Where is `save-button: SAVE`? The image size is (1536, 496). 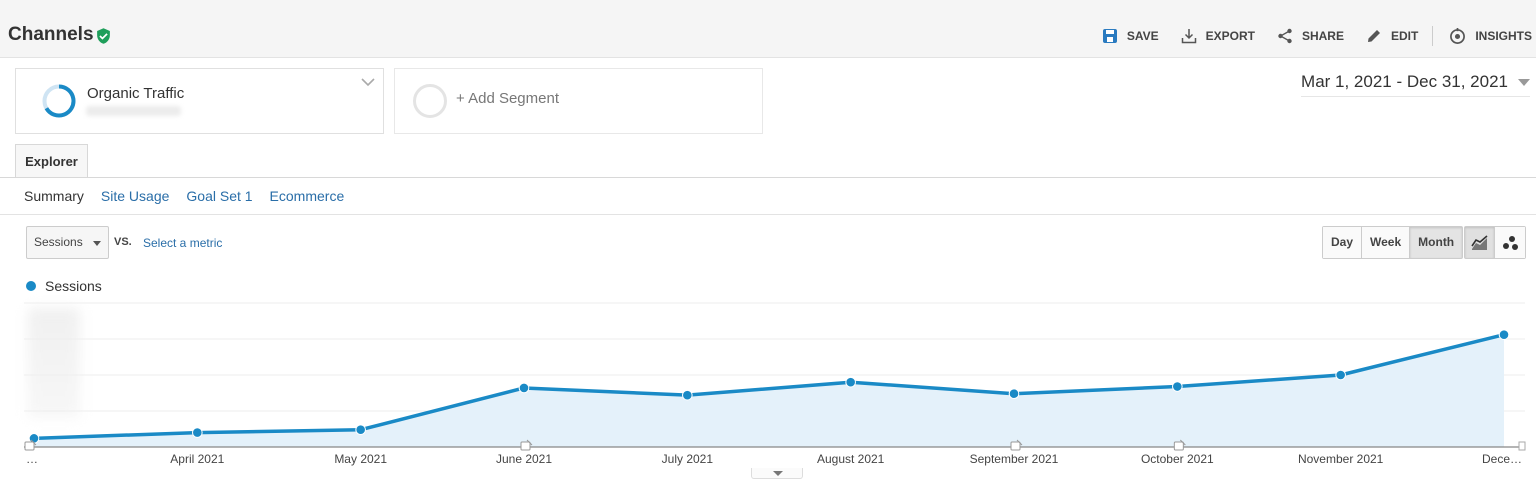 save-button: SAVE is located at coordinates (1130, 36).